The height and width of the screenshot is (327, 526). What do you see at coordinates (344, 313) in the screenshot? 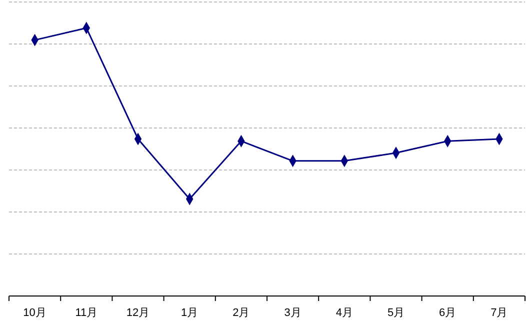
I see `x-tick-label: 4月` at bounding box center [344, 313].